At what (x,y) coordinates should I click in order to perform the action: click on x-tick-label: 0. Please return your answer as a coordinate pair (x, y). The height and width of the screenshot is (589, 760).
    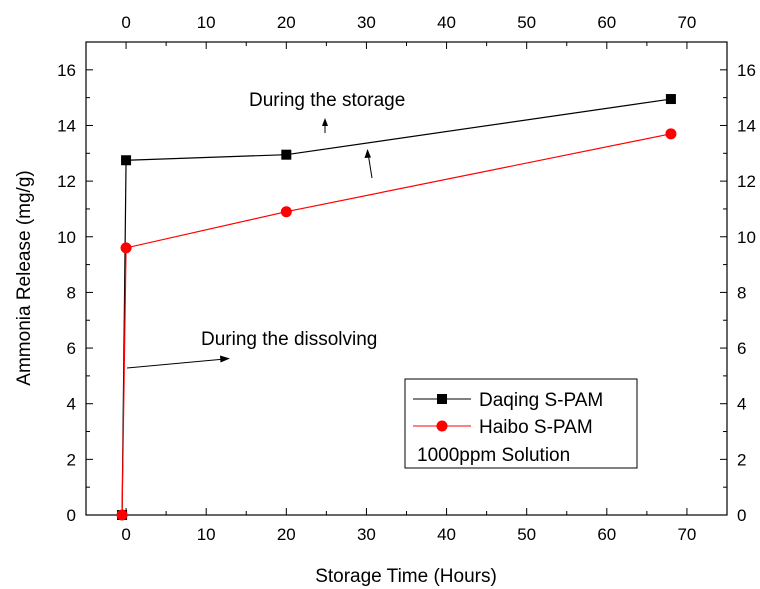
    Looking at the image, I should click on (125, 534).